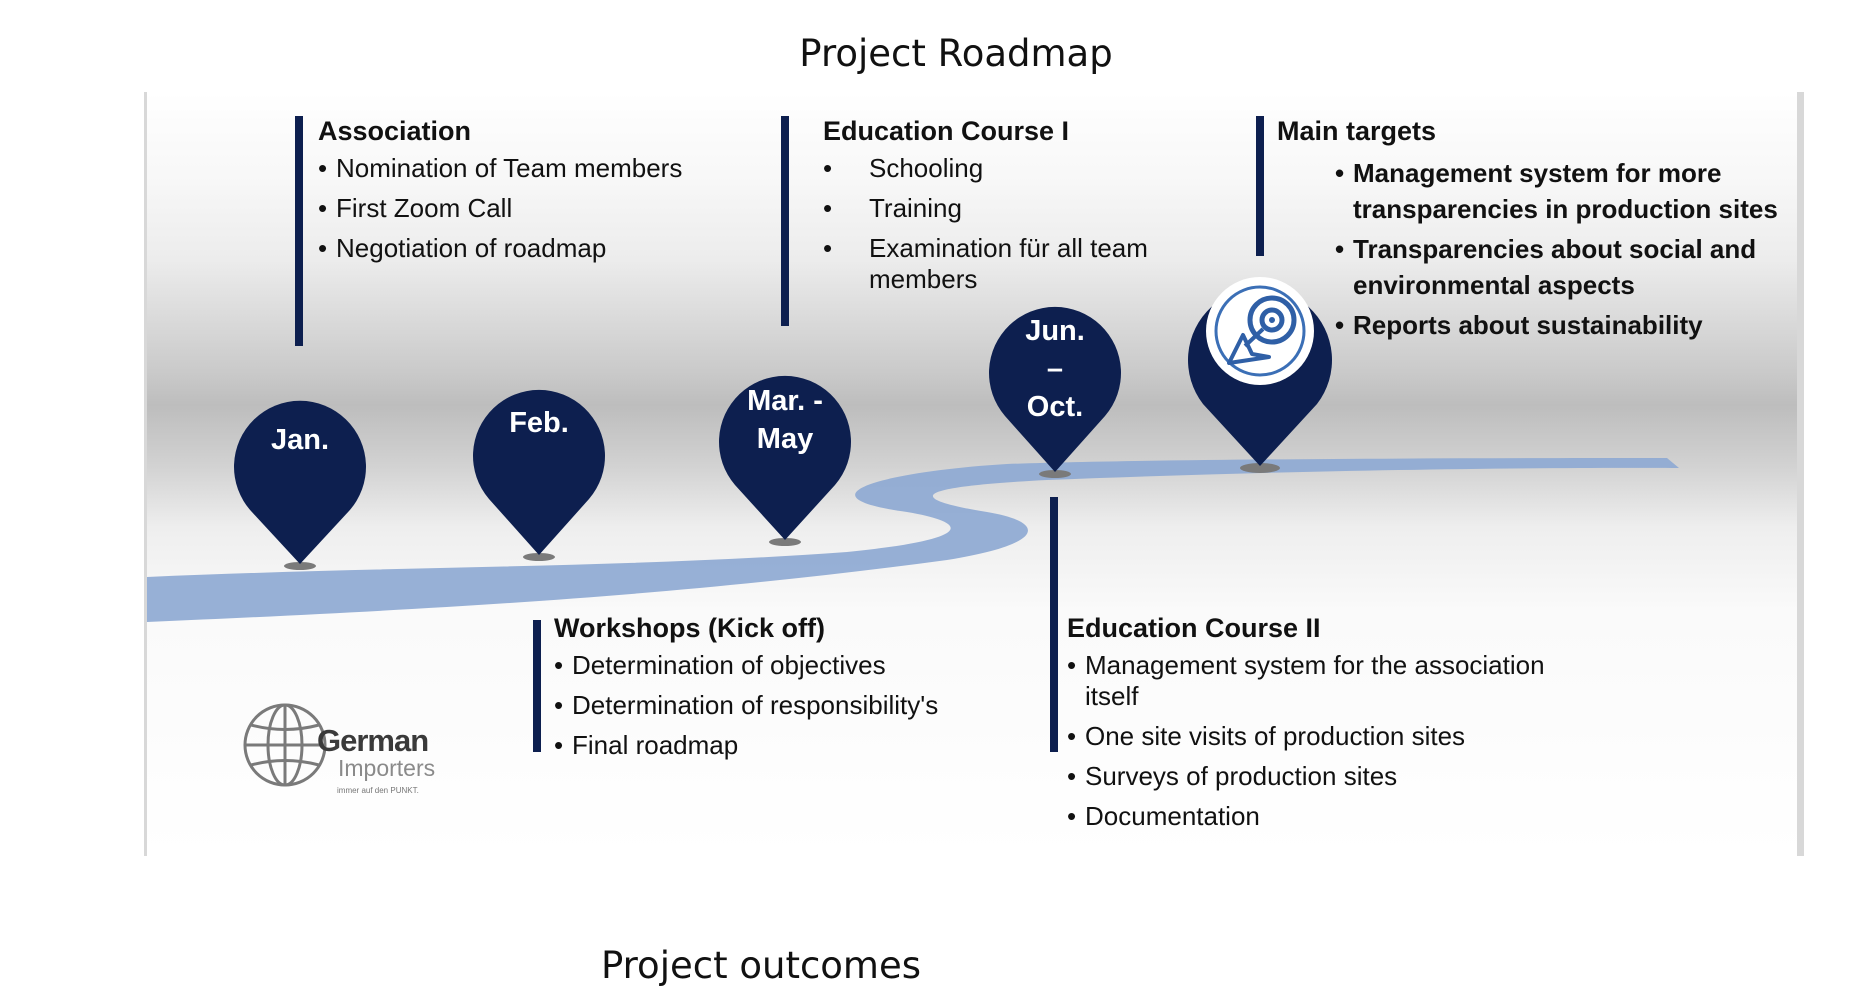 The height and width of the screenshot is (987, 1852). I want to click on milestone-heading: Main targets, so click(1357, 131).